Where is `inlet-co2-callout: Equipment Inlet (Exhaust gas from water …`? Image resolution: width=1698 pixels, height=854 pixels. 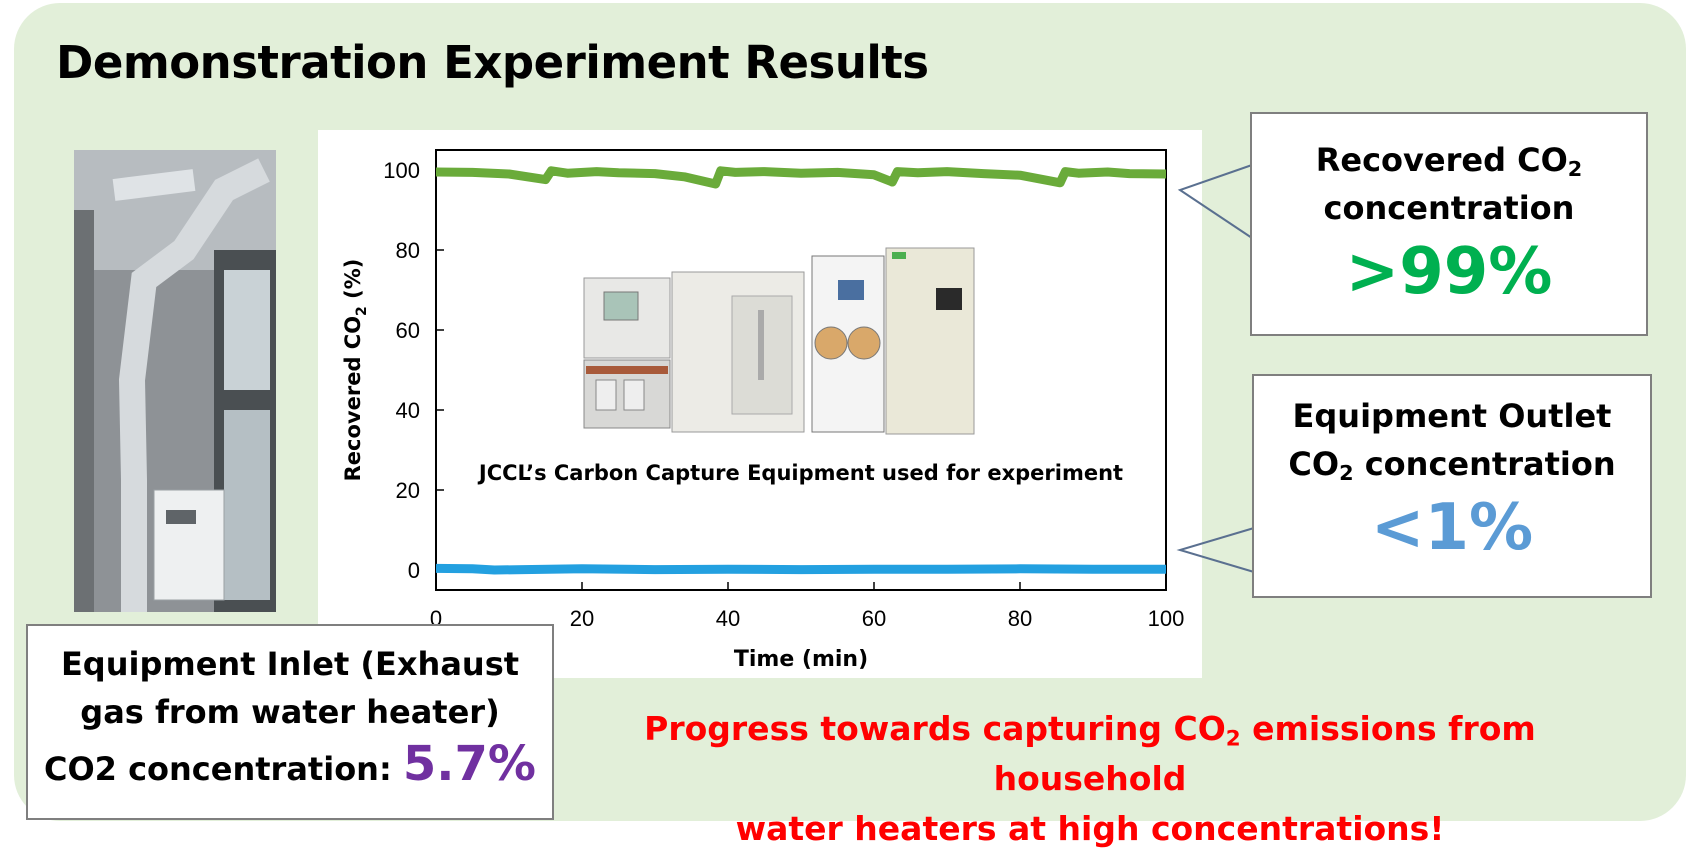 inlet-co2-callout: Equipment Inlet (Exhaust gas from water … is located at coordinates (290, 722).